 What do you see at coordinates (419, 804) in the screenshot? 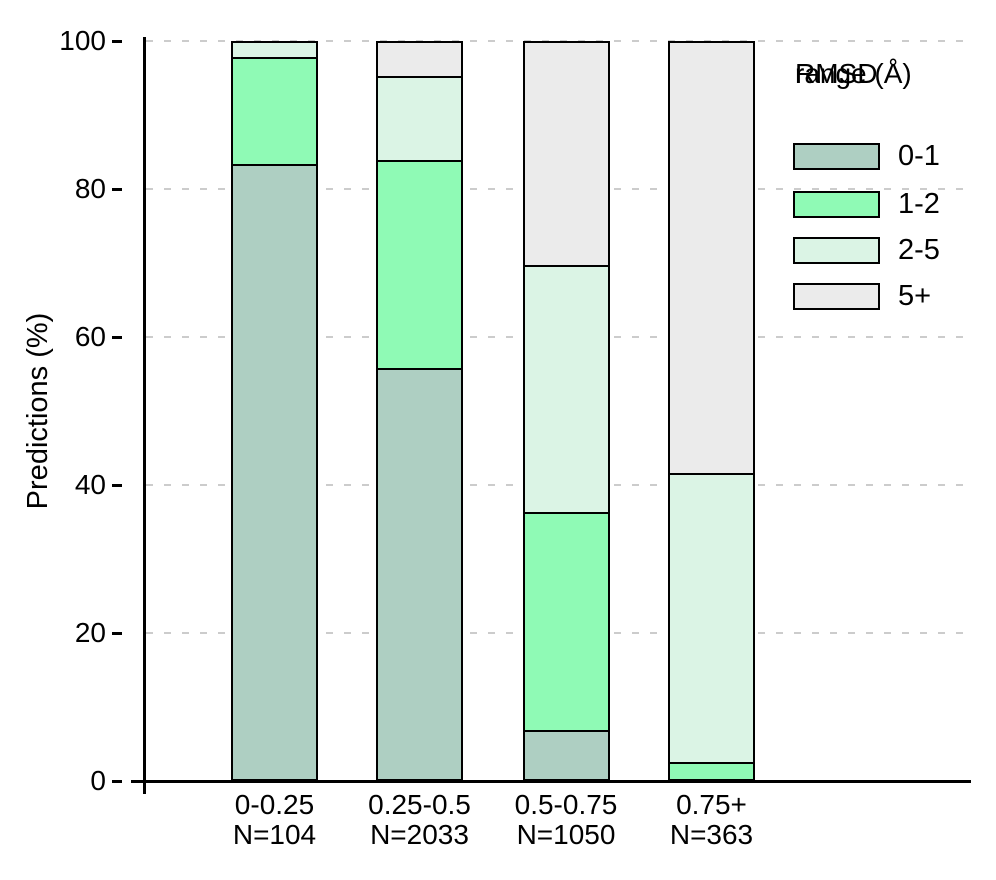
I see `x-tick-range-0.25-0.5: 0.25-0.5` at bounding box center [419, 804].